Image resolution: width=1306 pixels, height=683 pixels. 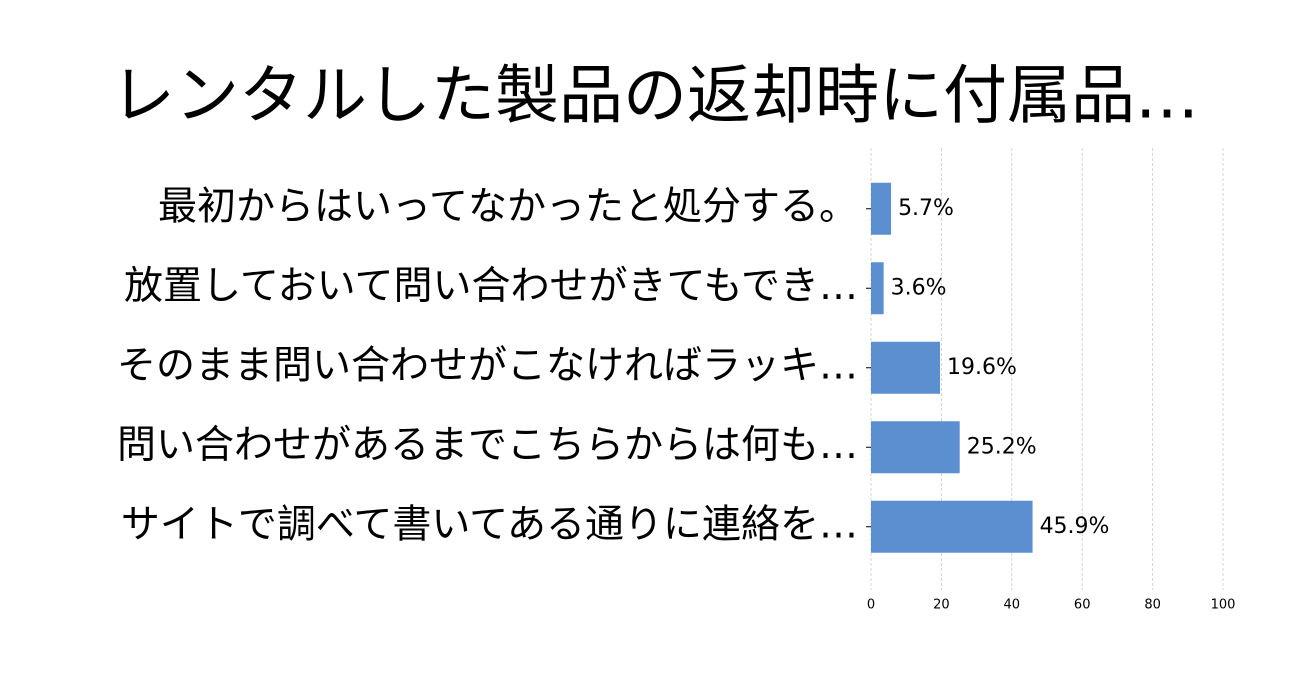 I want to click on value-label: 45.9%, so click(x=1075, y=526).